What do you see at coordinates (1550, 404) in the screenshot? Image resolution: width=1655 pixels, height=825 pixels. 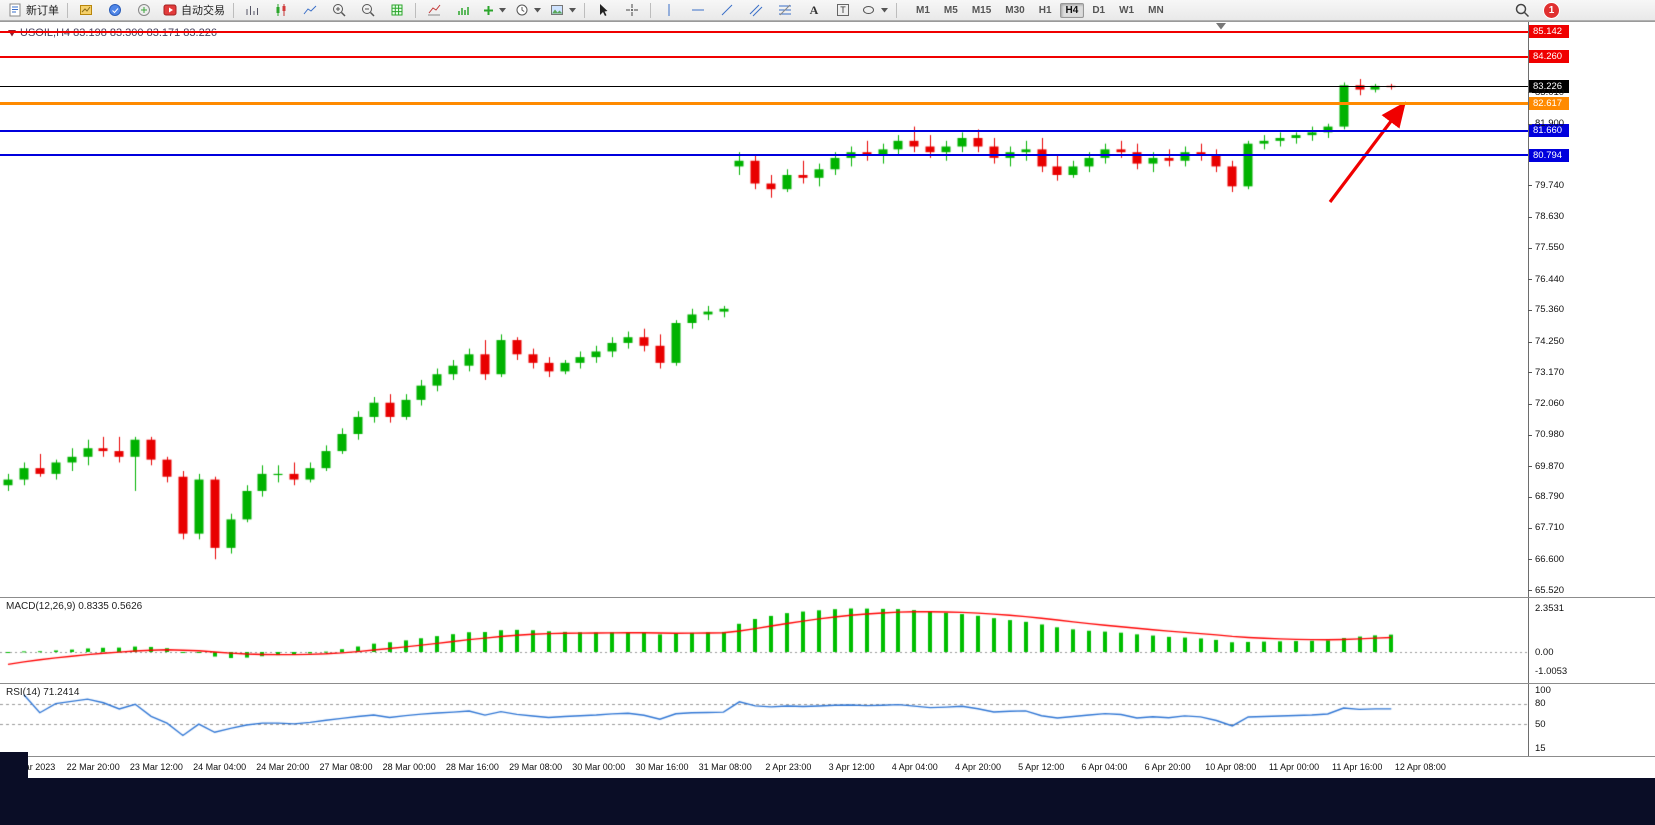 I see `price-axis-tick: 72.060` at bounding box center [1550, 404].